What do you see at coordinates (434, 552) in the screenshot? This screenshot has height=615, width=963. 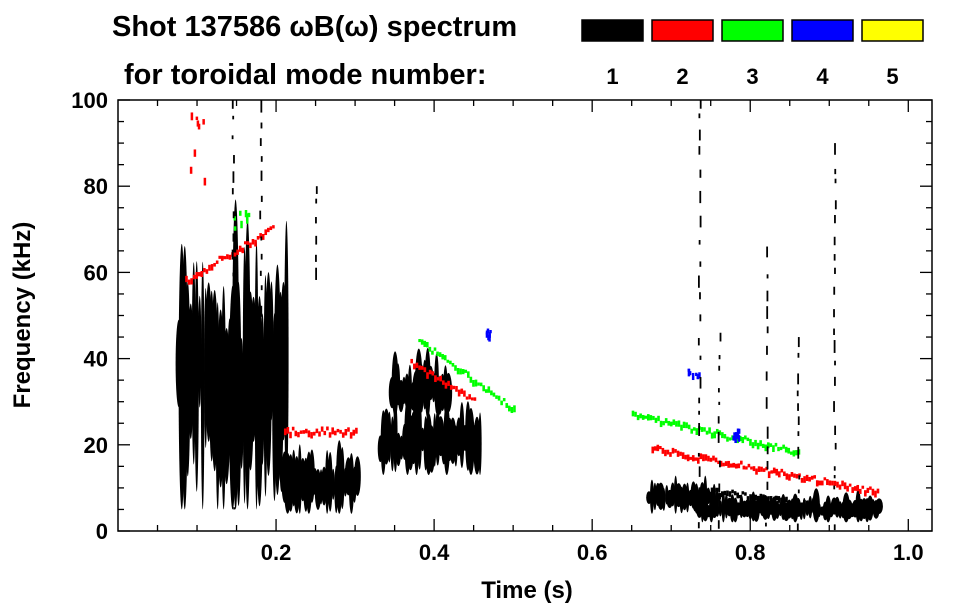 I see `x-tick-label: 0.4` at bounding box center [434, 552].